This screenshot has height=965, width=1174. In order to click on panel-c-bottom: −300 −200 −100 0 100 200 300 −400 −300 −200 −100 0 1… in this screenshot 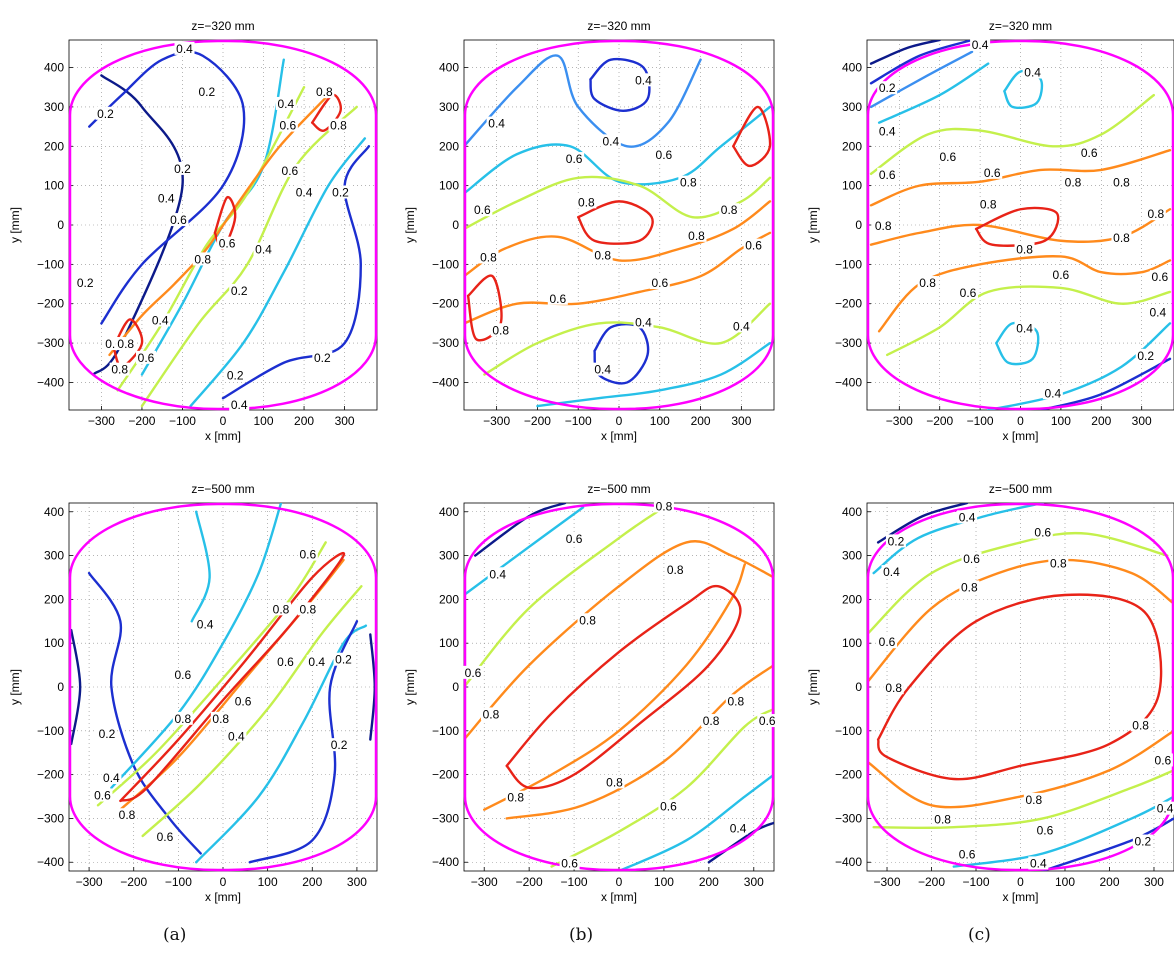, I will do `click(990, 693)`.